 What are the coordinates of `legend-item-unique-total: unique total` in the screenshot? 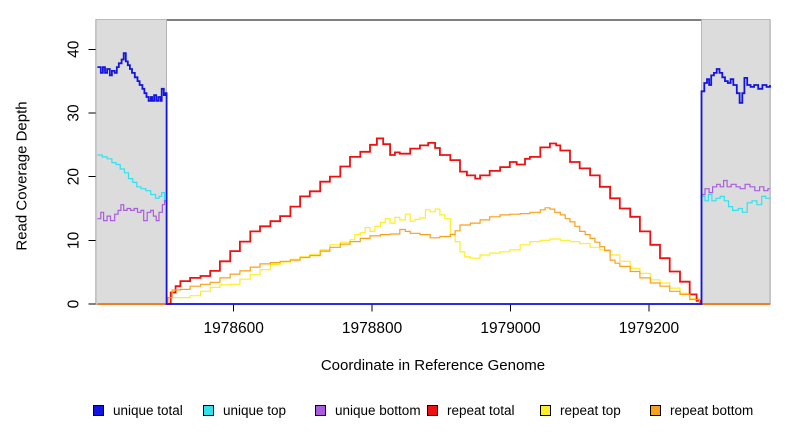 It's located at (138, 410).